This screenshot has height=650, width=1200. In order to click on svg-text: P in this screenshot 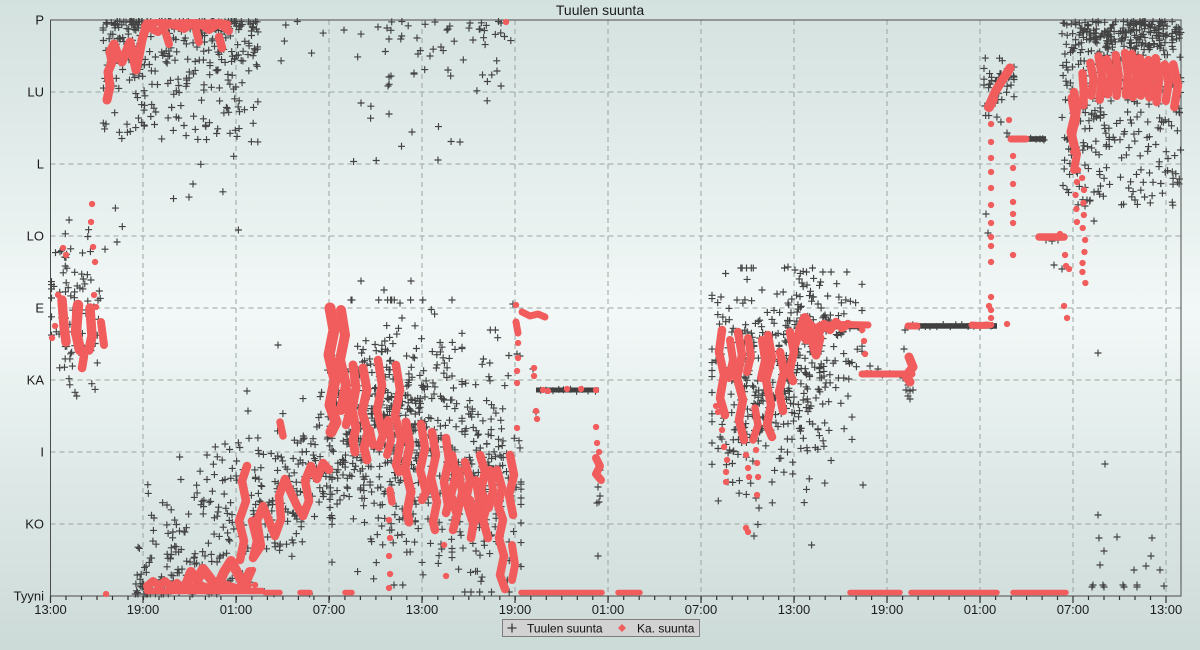, I will do `click(39, 20)`.